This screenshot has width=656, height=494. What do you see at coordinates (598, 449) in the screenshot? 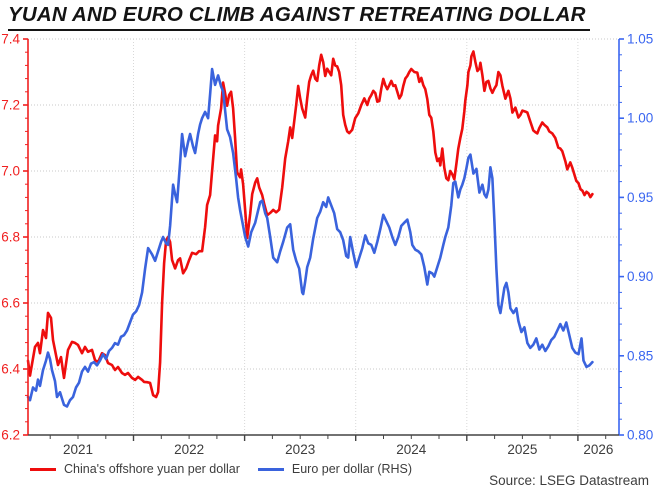
I see `x-axis-year-label: 2026` at bounding box center [598, 449].